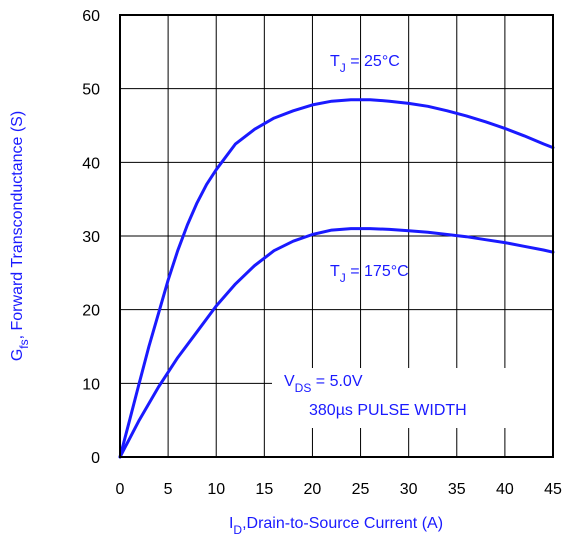  I want to click on annotation-vds: VDS = 5.0V, so click(323, 384).